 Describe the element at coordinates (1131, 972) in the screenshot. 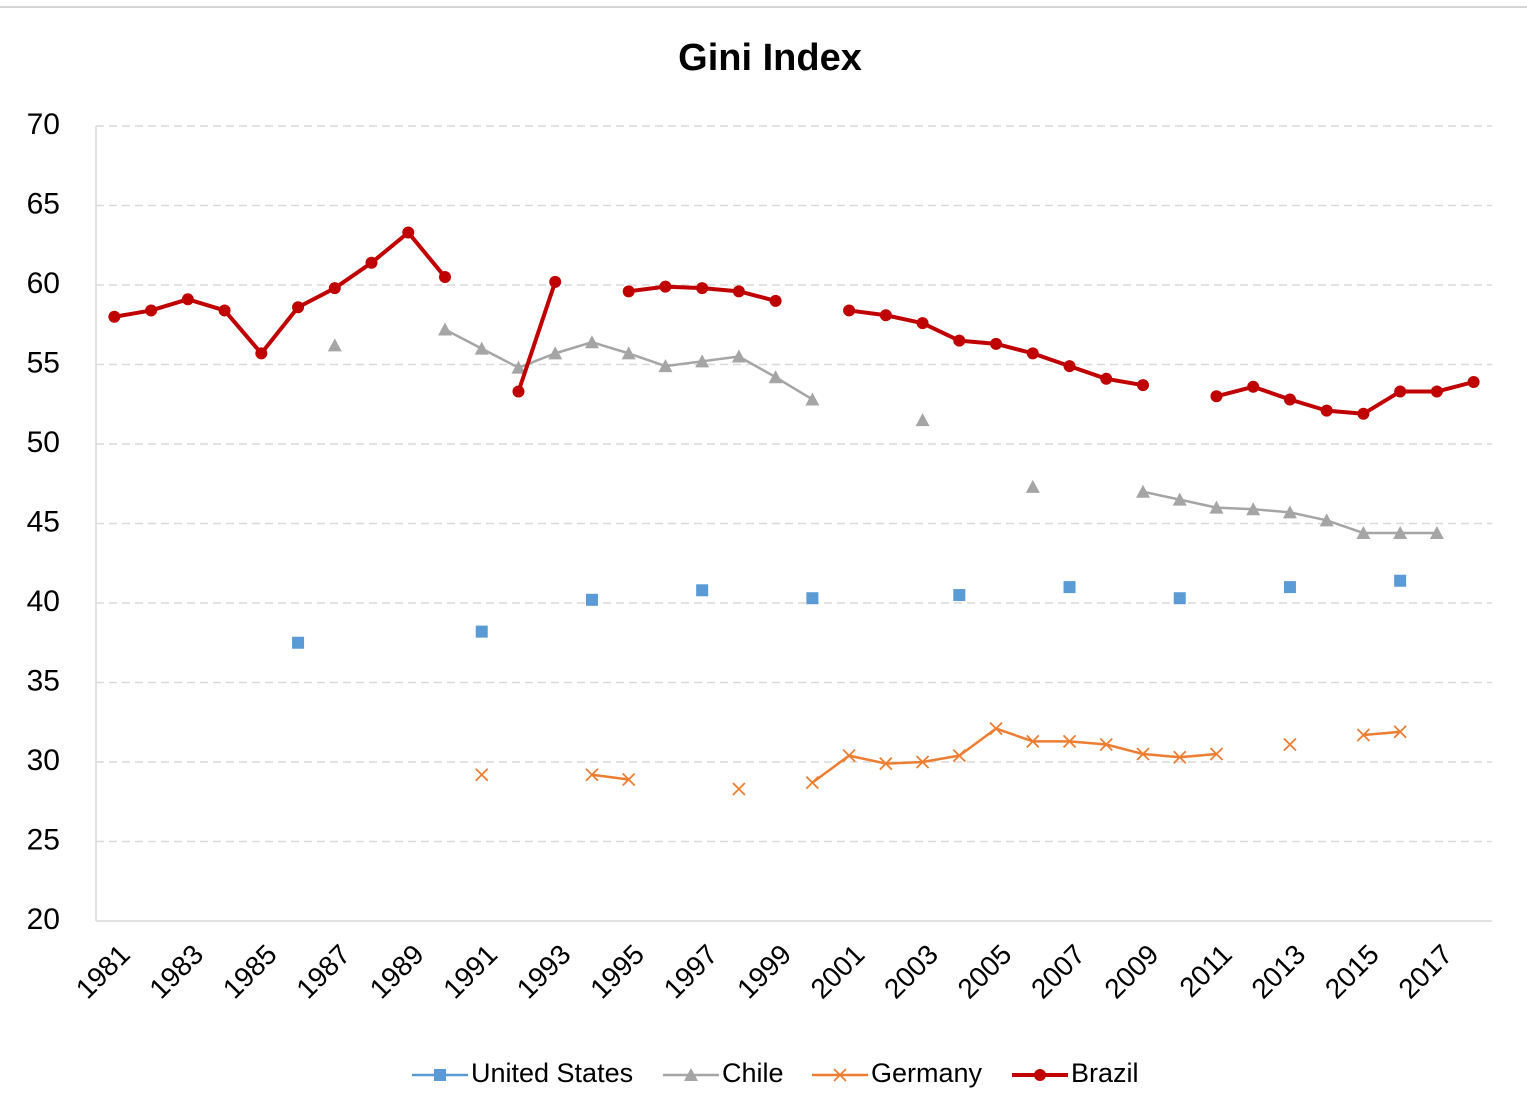

I see `x-tick-label: 2009` at that location.